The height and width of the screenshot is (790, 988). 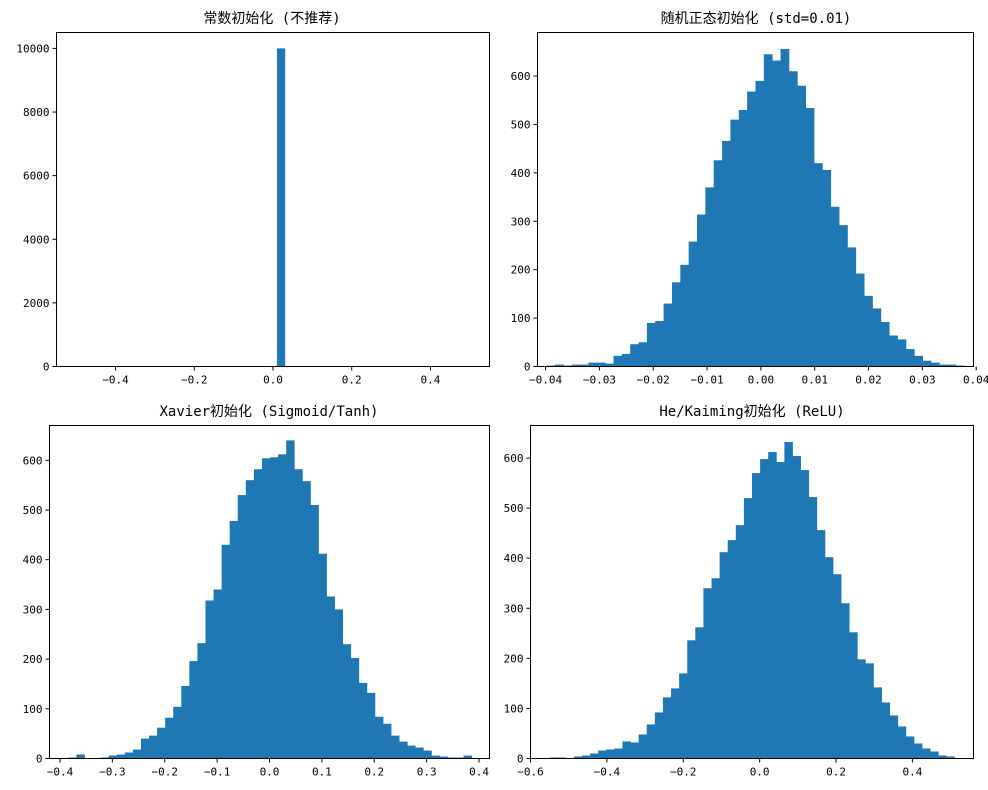 I want to click on x-tick-label: −0.4, so click(x=115, y=380).